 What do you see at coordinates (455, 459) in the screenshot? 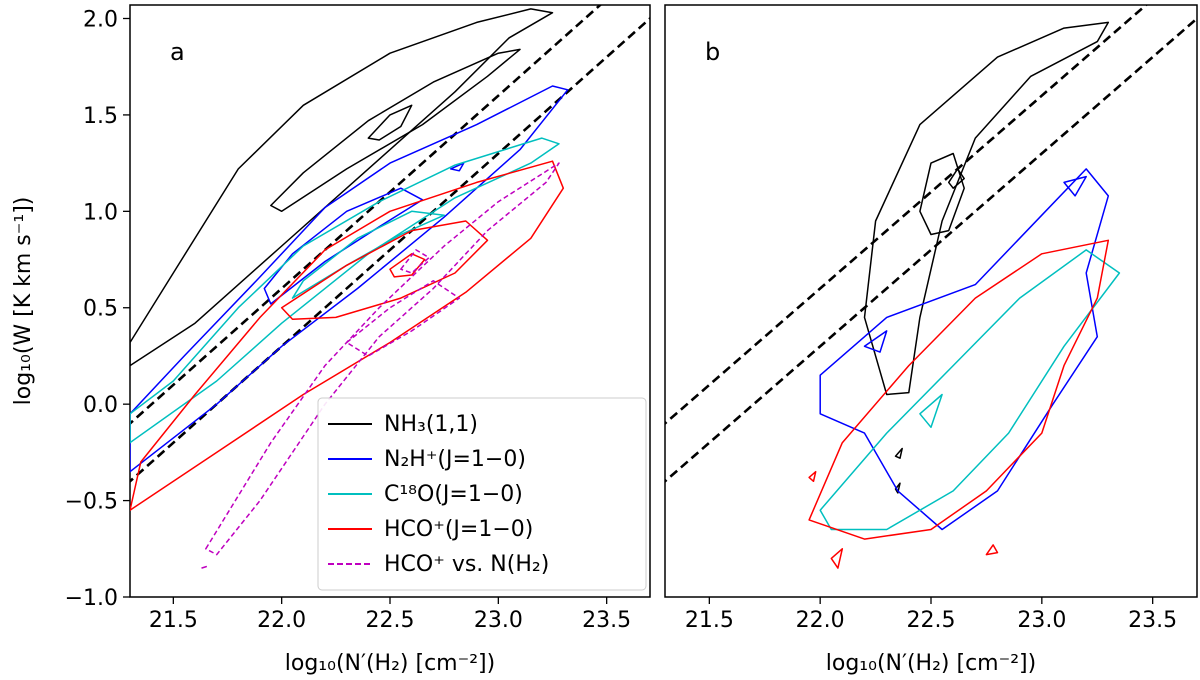
I see `legend-label-n2h: N₂H⁺(J=1−0)` at bounding box center [455, 459].